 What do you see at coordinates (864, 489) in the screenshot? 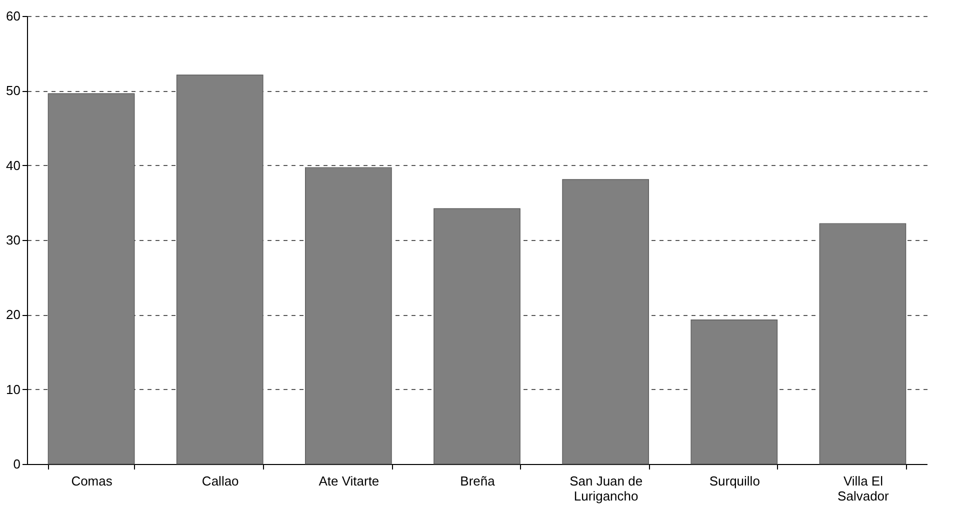
I see `x-tick-label: Villa El Salvador` at bounding box center [864, 489].